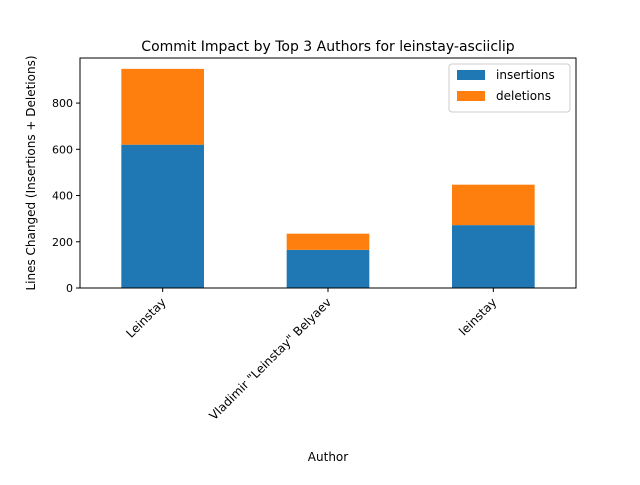 This screenshot has height=485, width=640. I want to click on x-axis-label: Author, so click(328, 457).